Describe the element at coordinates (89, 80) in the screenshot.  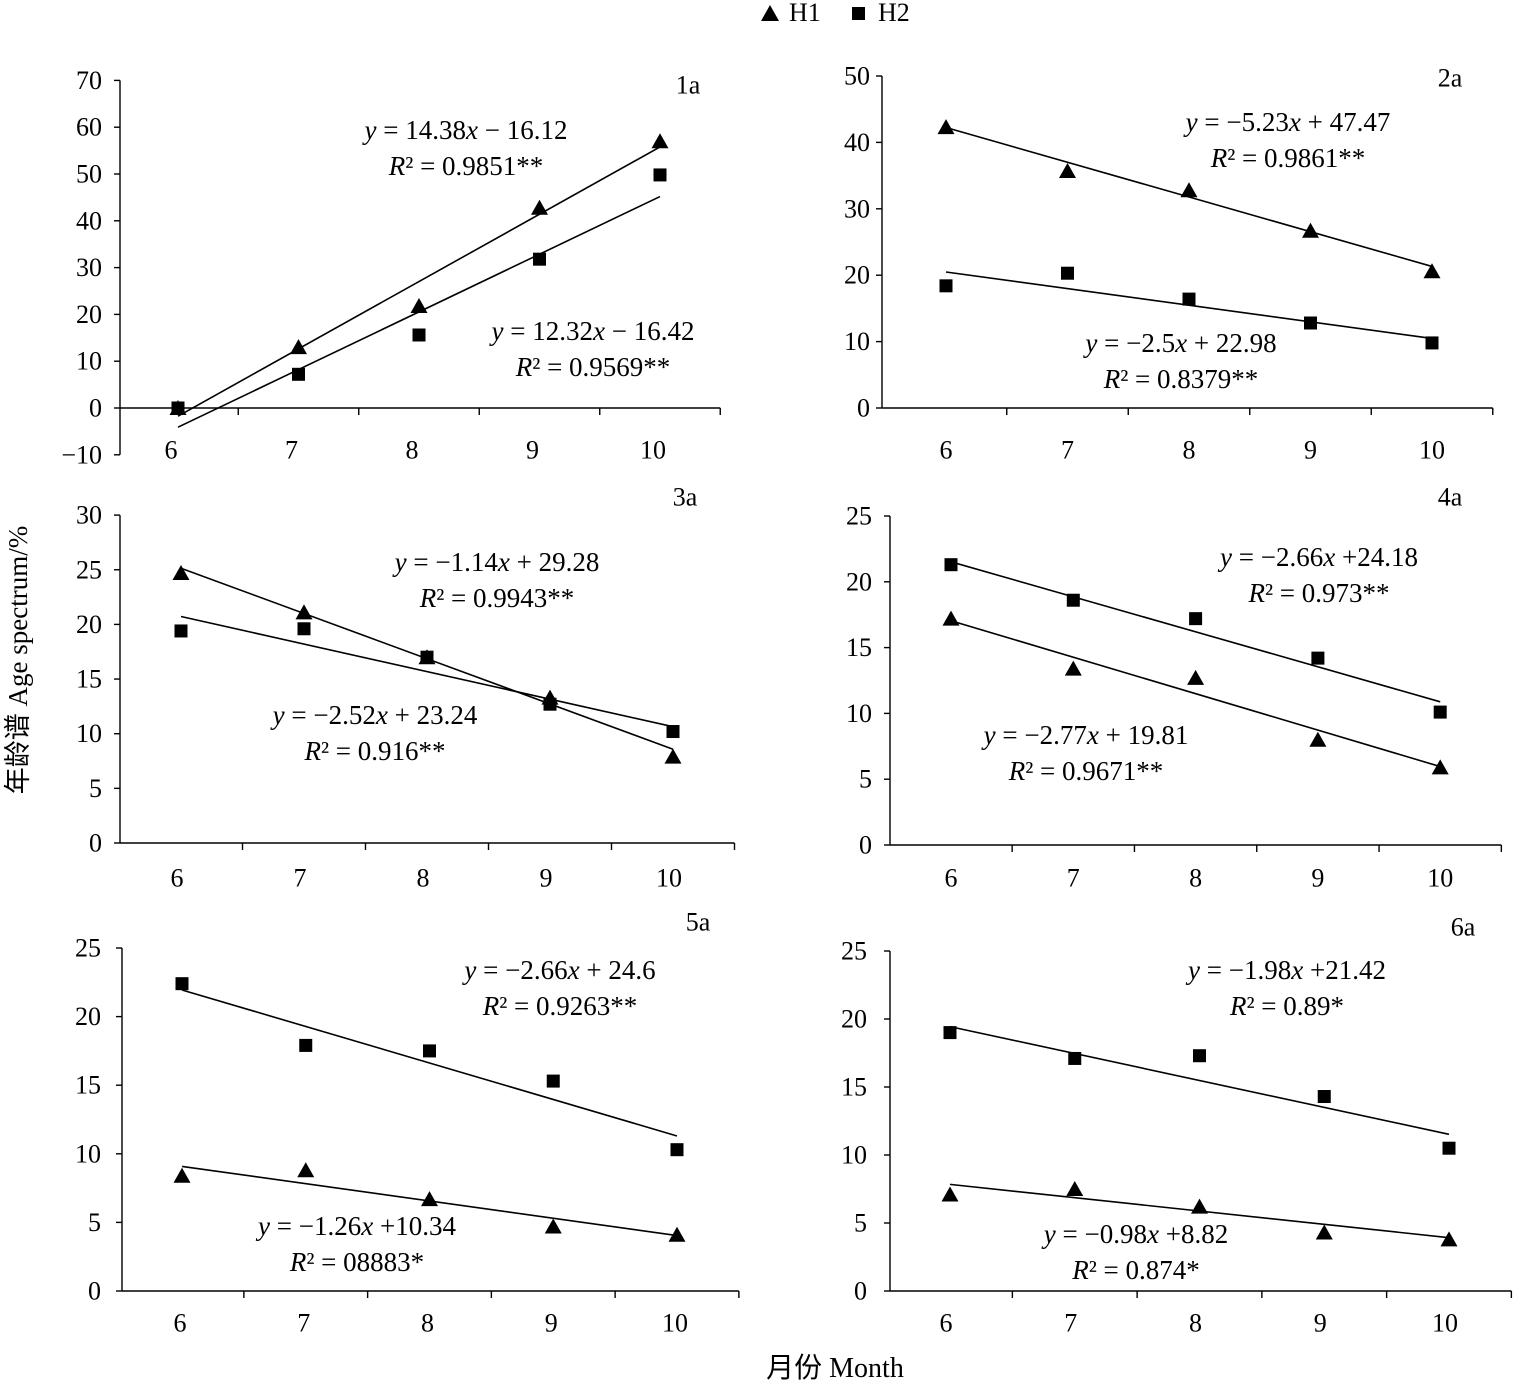
I see `y-tick-label: 70` at that location.